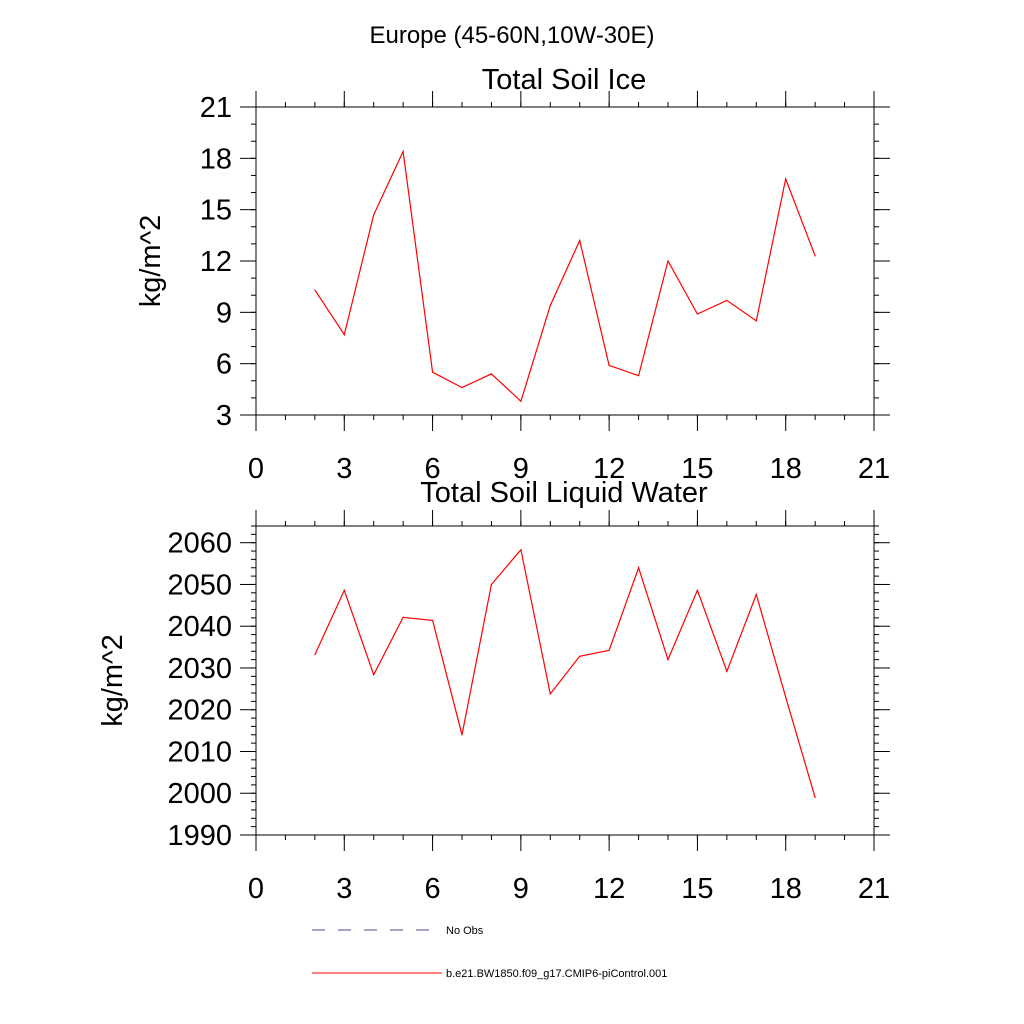 The width and height of the screenshot is (1024, 1024). What do you see at coordinates (199, 836) in the screenshot?
I see `y-tick-label: 1990` at bounding box center [199, 836].